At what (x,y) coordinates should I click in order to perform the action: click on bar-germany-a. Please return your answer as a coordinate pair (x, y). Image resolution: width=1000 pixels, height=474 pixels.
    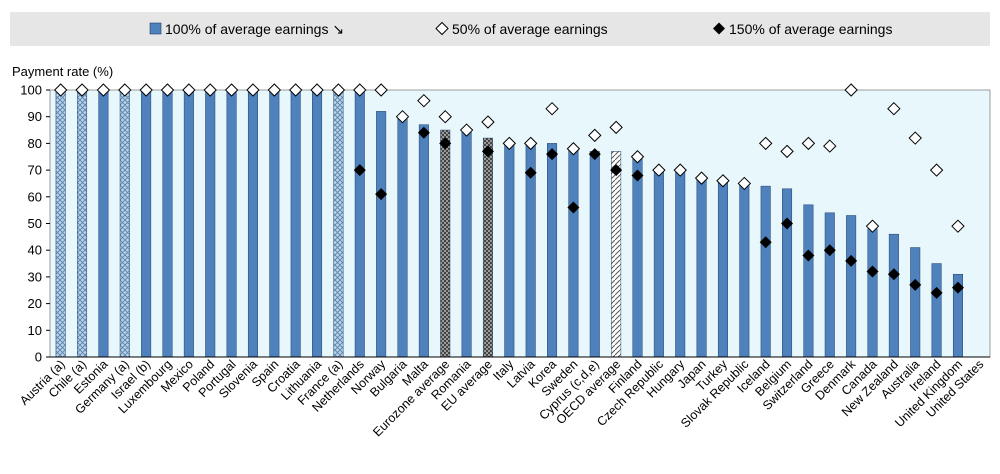
    Looking at the image, I should click on (124, 223).